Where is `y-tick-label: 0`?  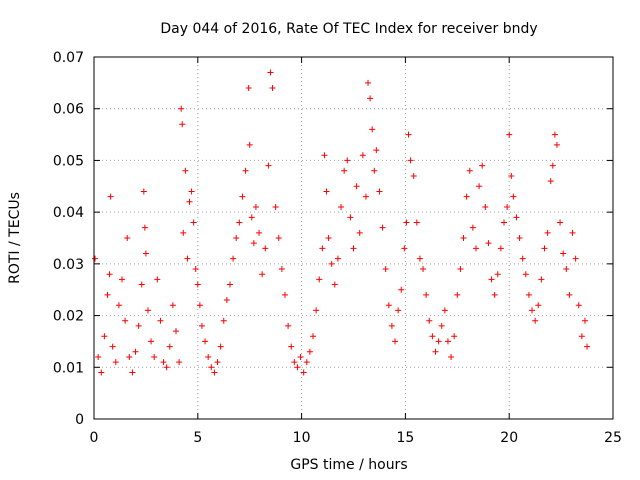 y-tick-label: 0 is located at coordinates (79, 420).